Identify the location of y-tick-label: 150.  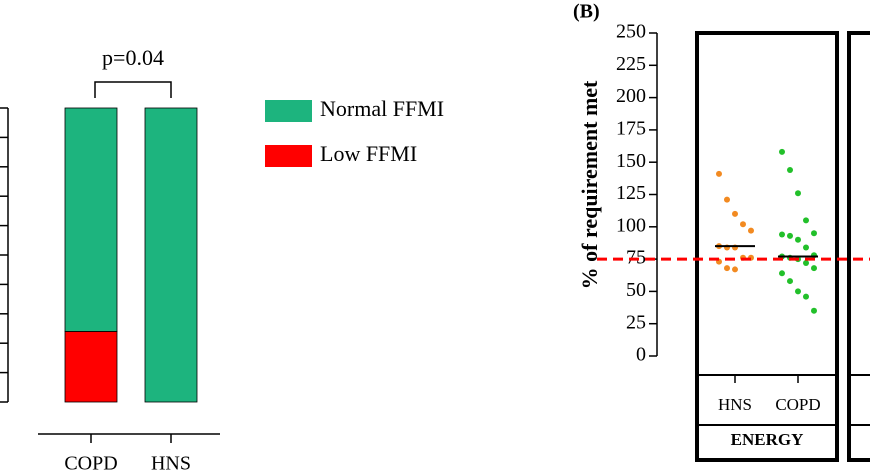
(631, 161).